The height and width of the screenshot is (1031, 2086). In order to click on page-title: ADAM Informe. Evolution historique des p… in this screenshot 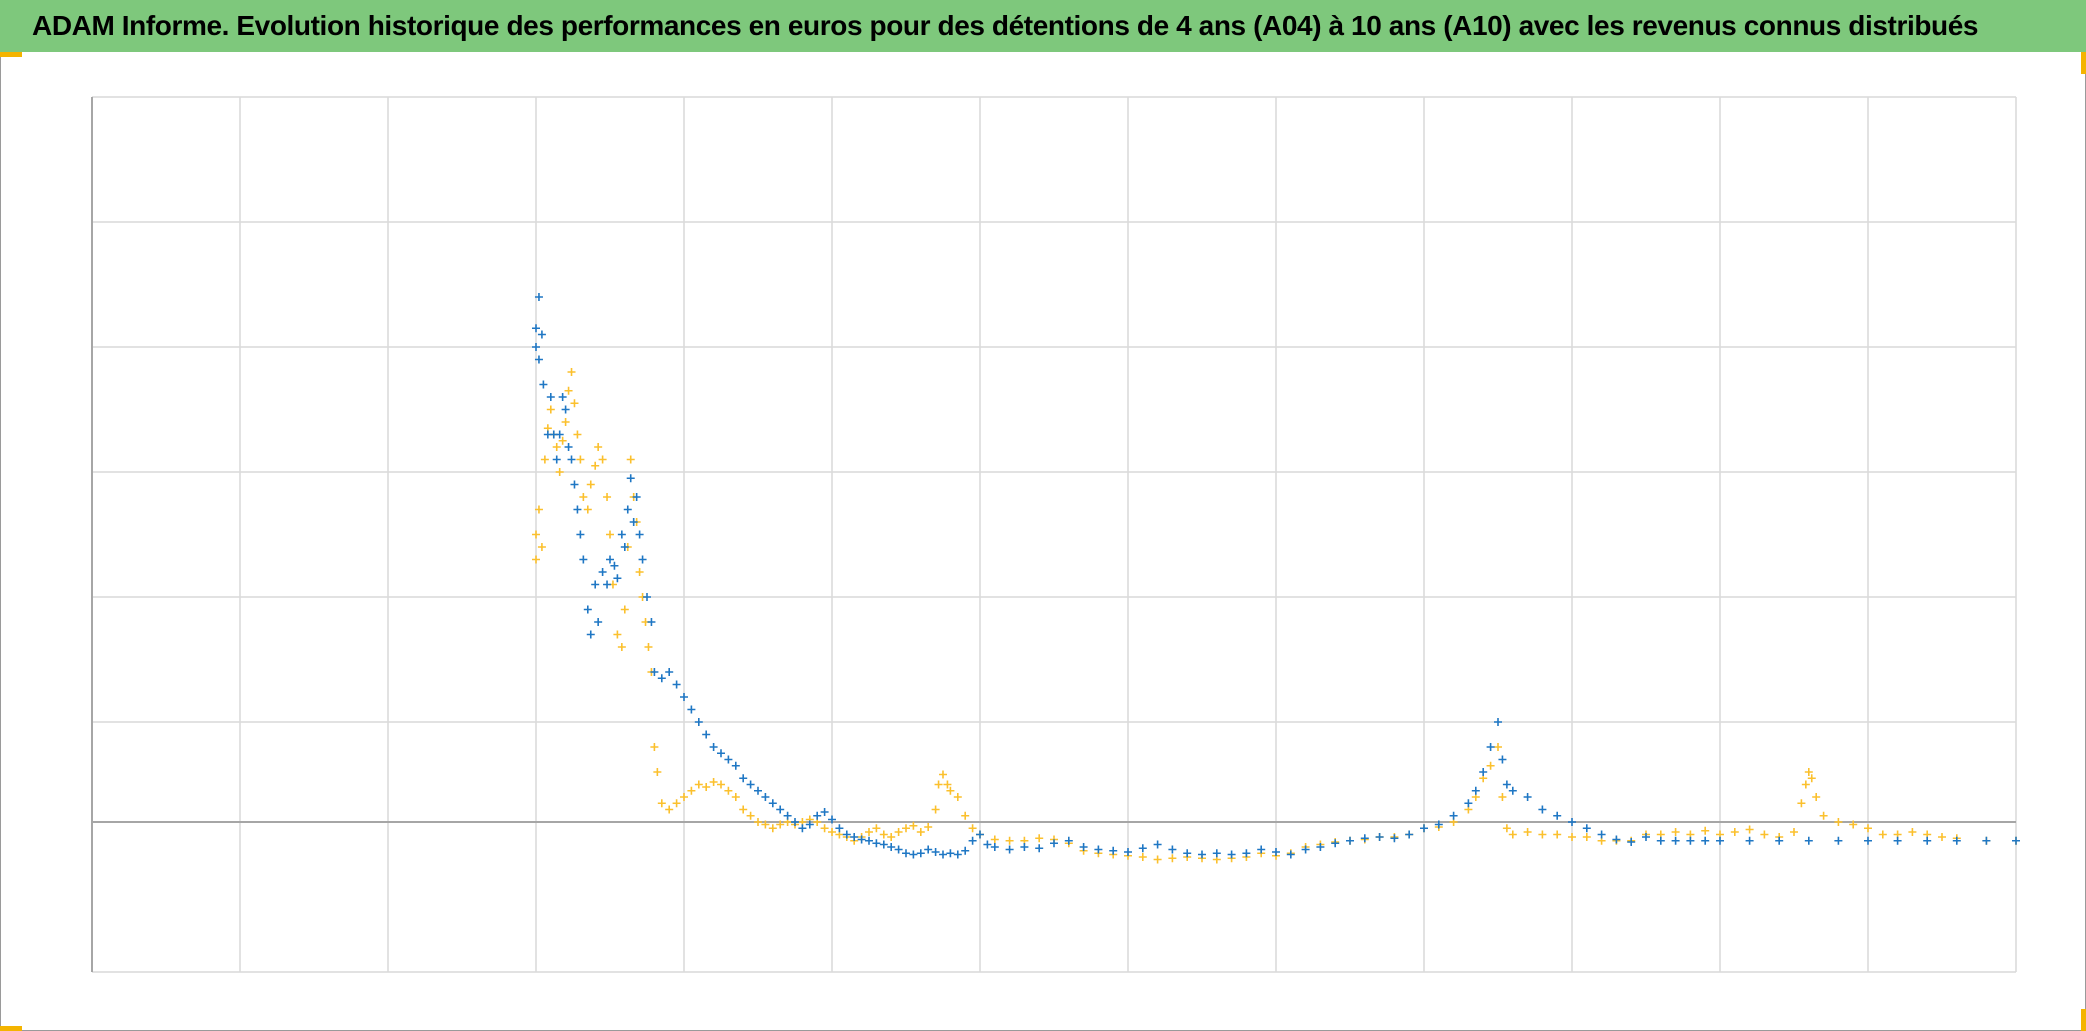, I will do `click(1005, 25)`.